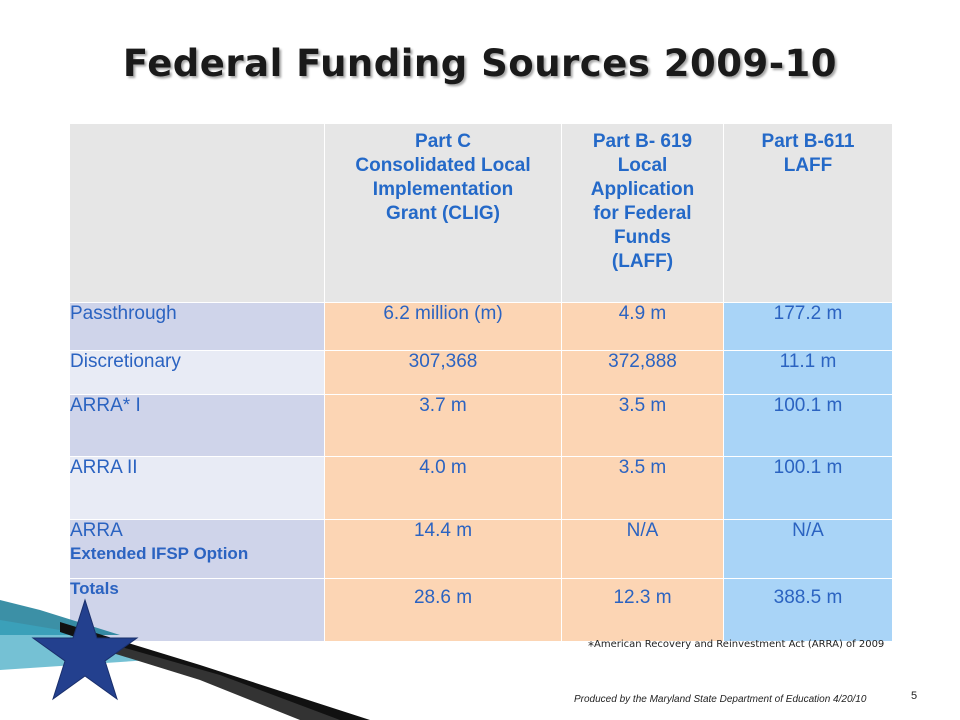  I want to click on row-label: Passthrough, so click(197, 326).